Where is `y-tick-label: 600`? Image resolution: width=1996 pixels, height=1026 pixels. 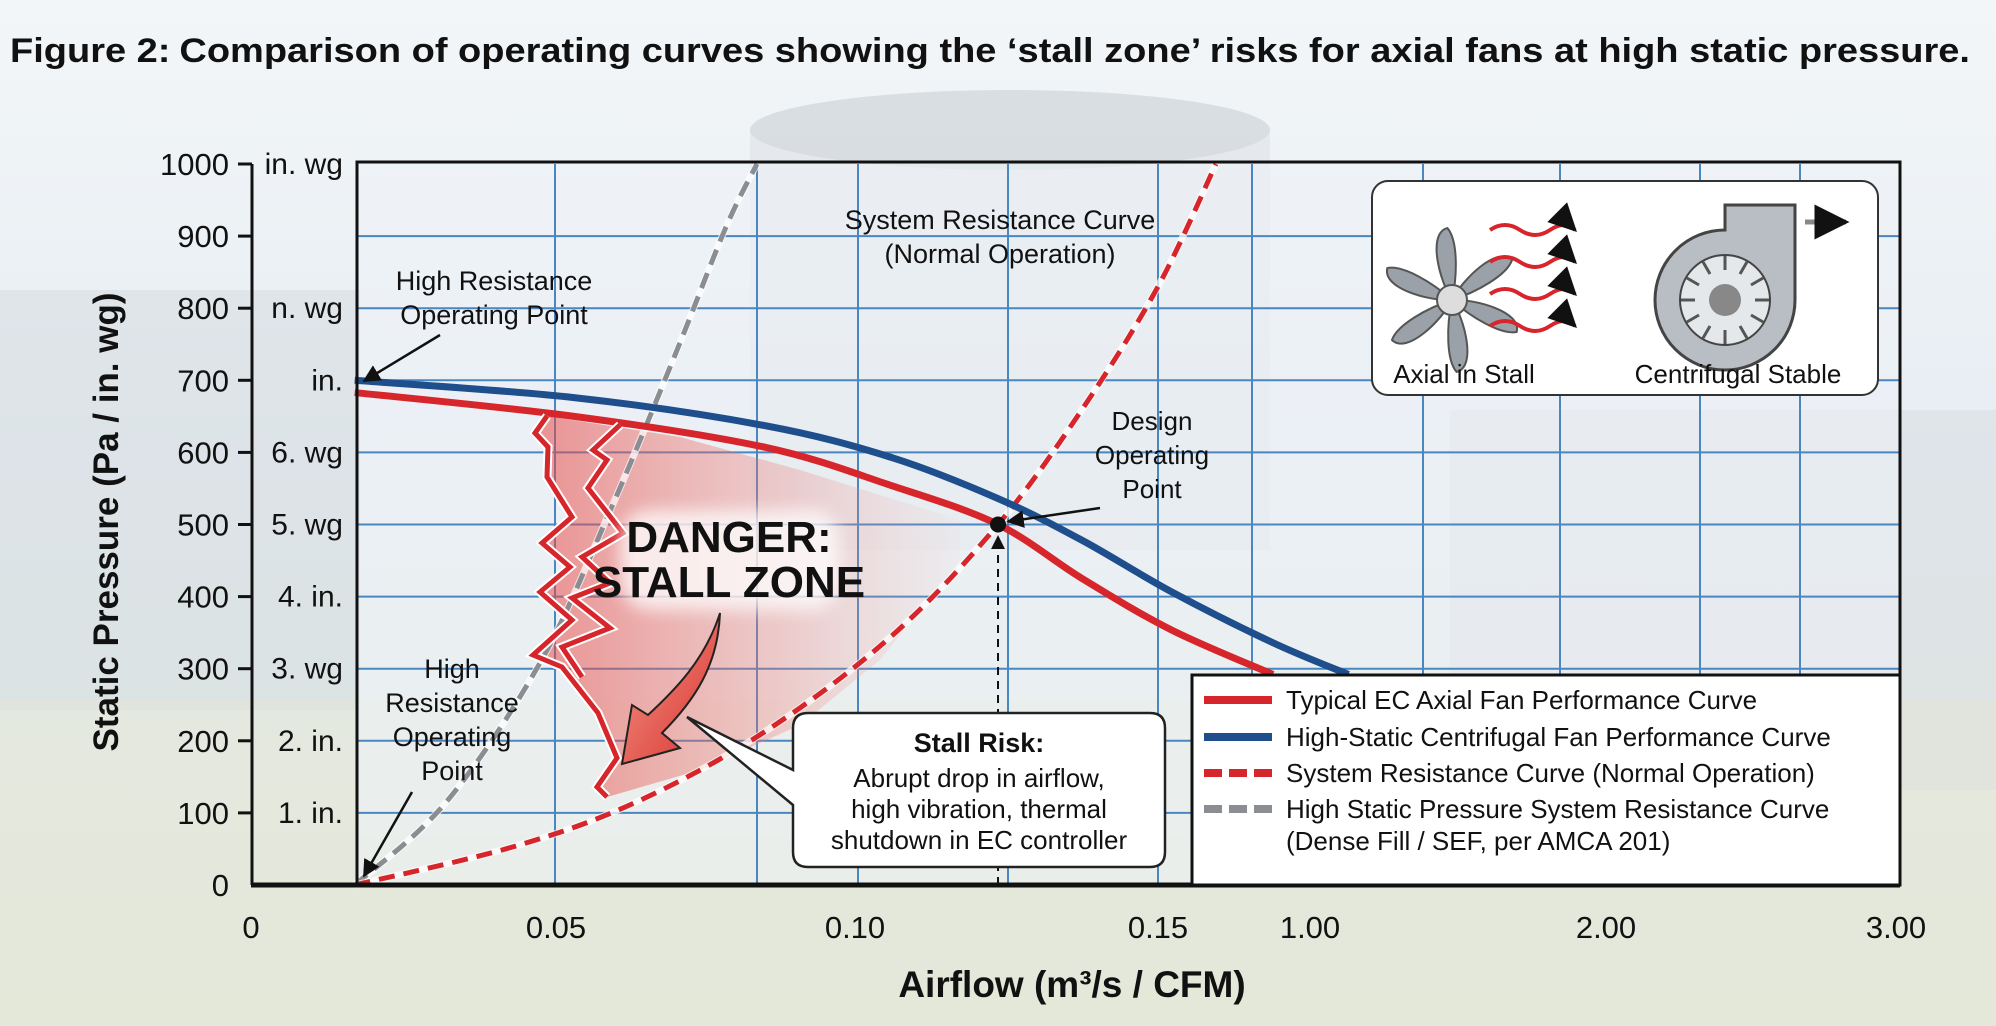 y-tick-label: 600 is located at coordinates (203, 452).